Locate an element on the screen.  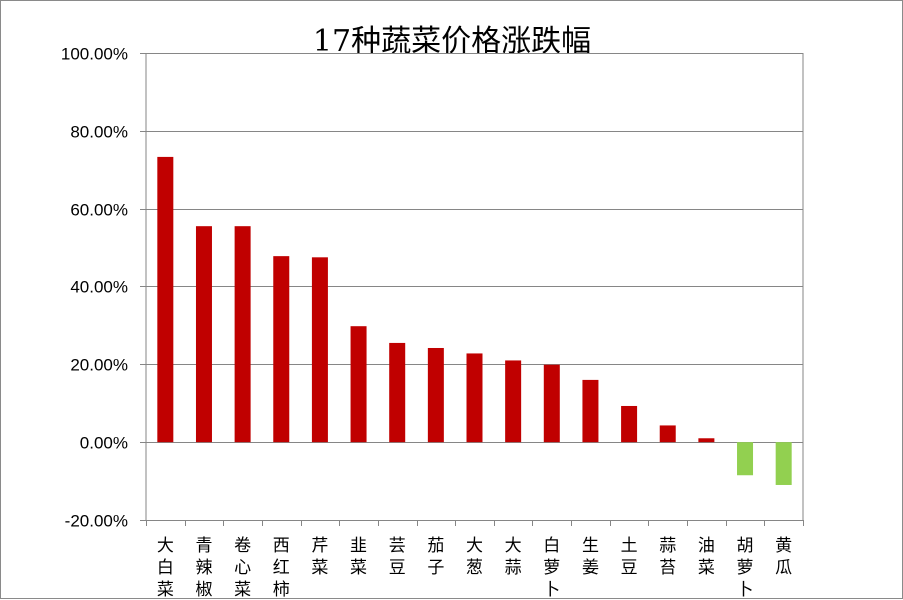
x-category-label: 胡萝卜 is located at coordinates (745, 568).